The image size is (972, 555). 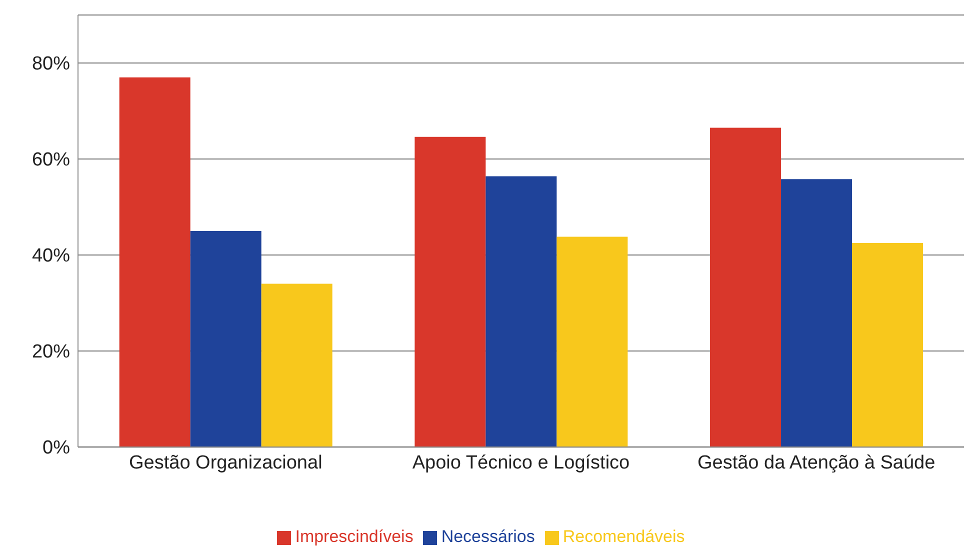 I want to click on y-tick-label: 20%, so click(x=51, y=352).